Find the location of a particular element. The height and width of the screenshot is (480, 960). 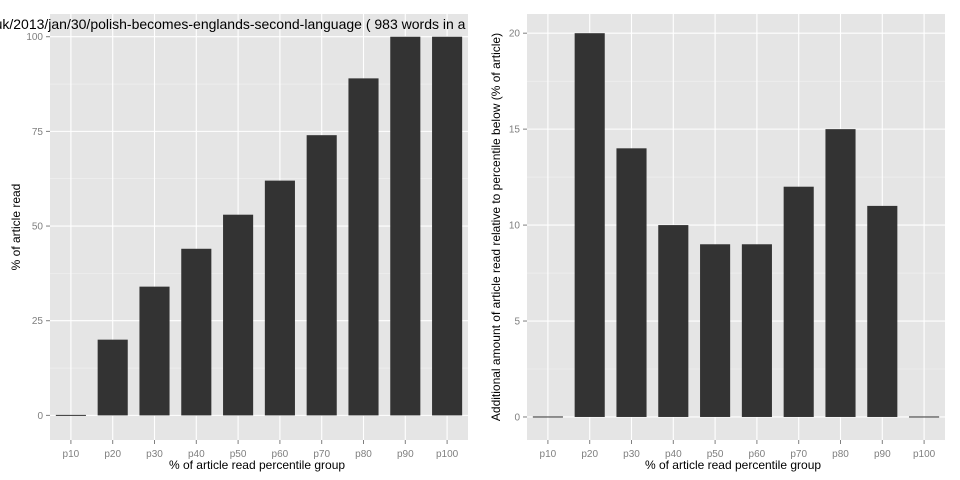

right-bar-p10 is located at coordinates (547, 417).